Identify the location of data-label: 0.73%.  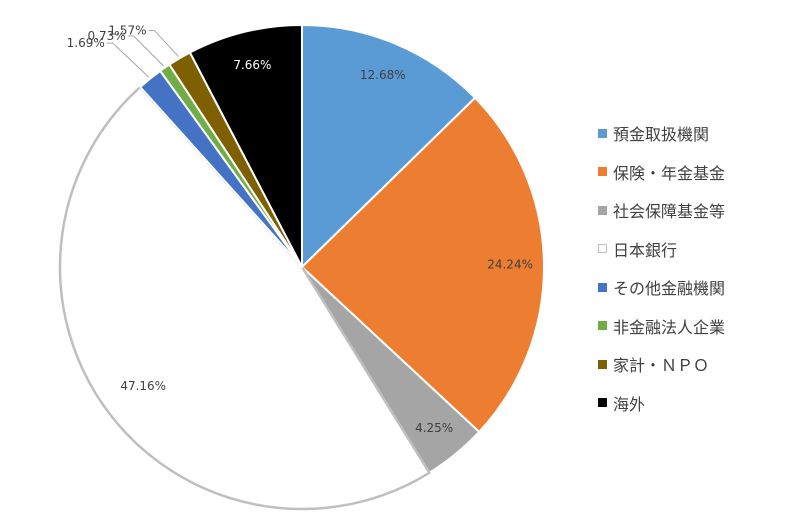
(107, 36).